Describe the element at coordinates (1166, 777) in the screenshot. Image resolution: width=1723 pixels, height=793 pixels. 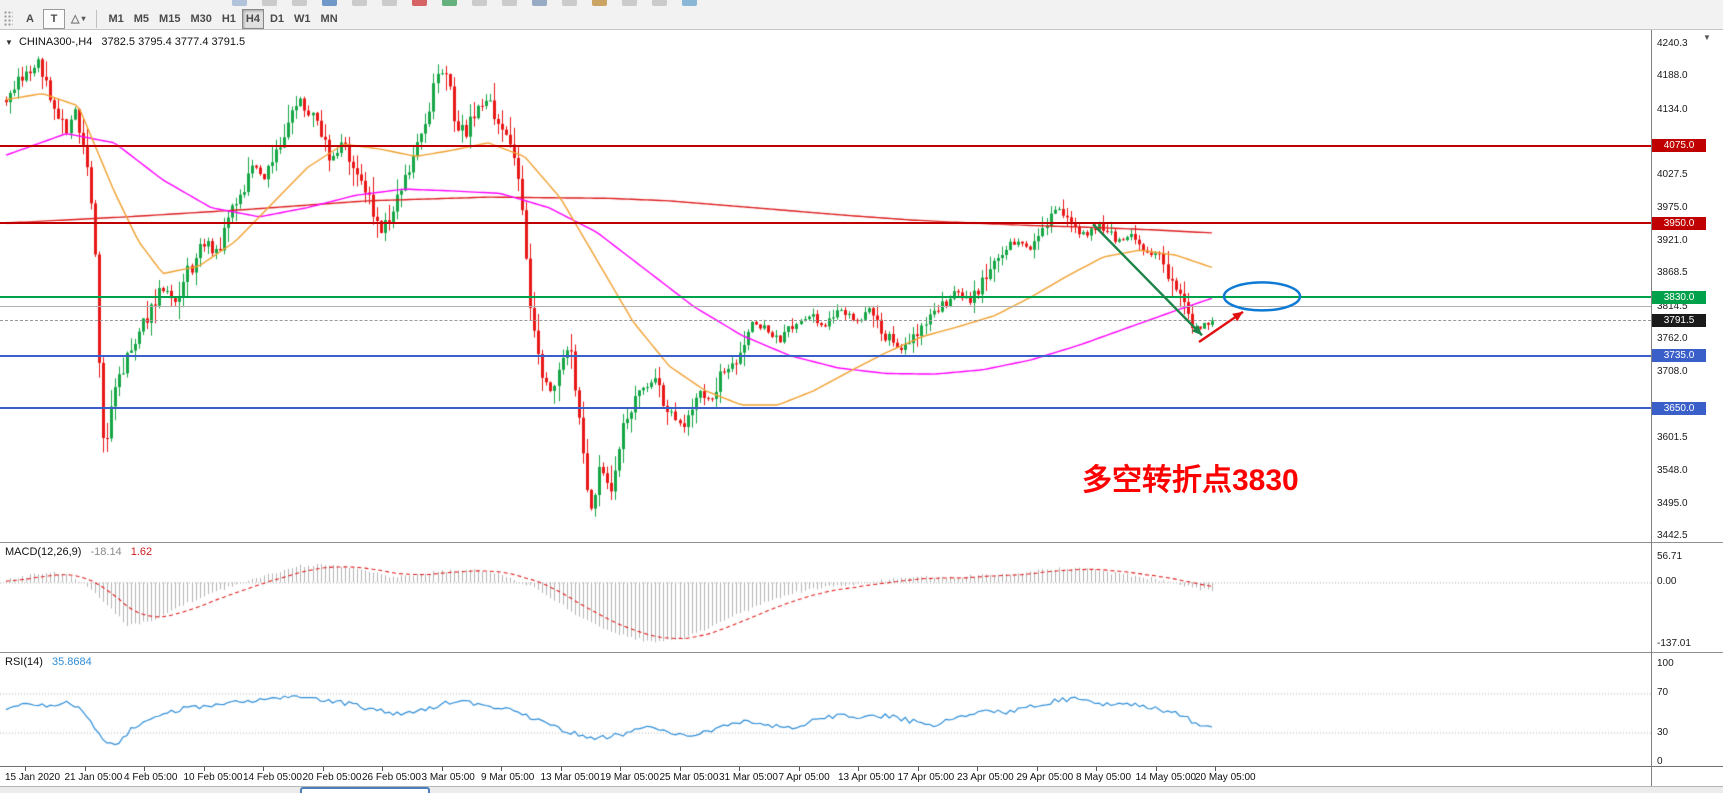
I see `time-axis-label: 14 May 05:00` at that location.